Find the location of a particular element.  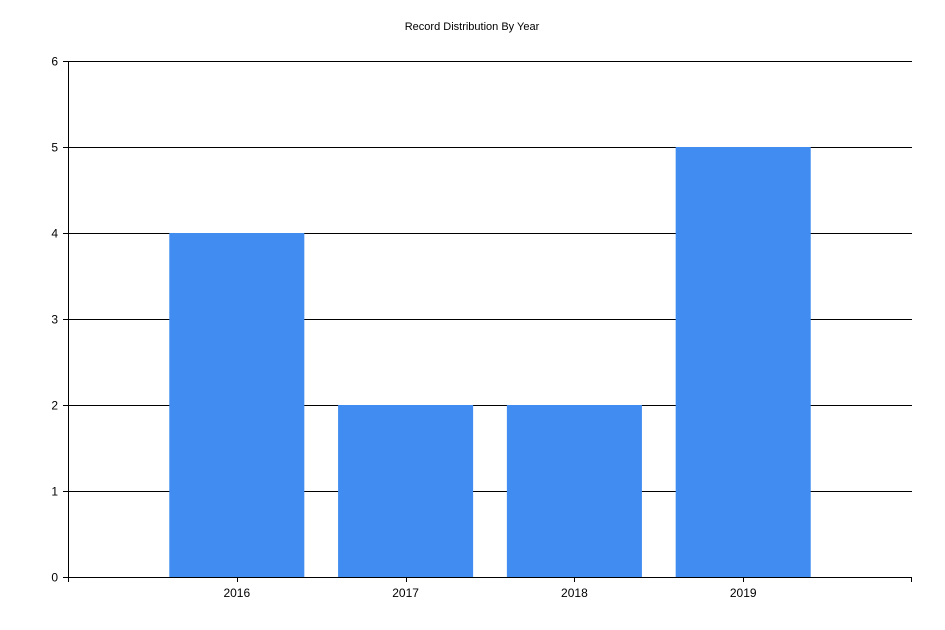

x-tick-label: 2016 is located at coordinates (236, 593).